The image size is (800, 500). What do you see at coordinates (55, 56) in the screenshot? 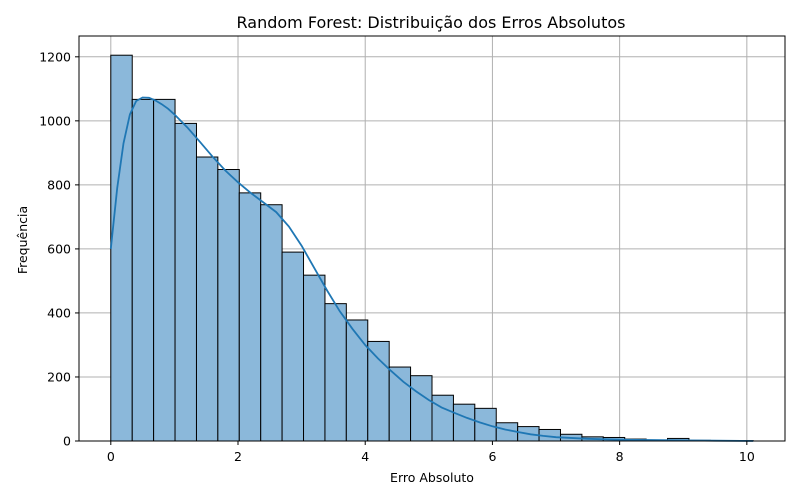
I see `y-tick-label: 1200` at bounding box center [55, 56].